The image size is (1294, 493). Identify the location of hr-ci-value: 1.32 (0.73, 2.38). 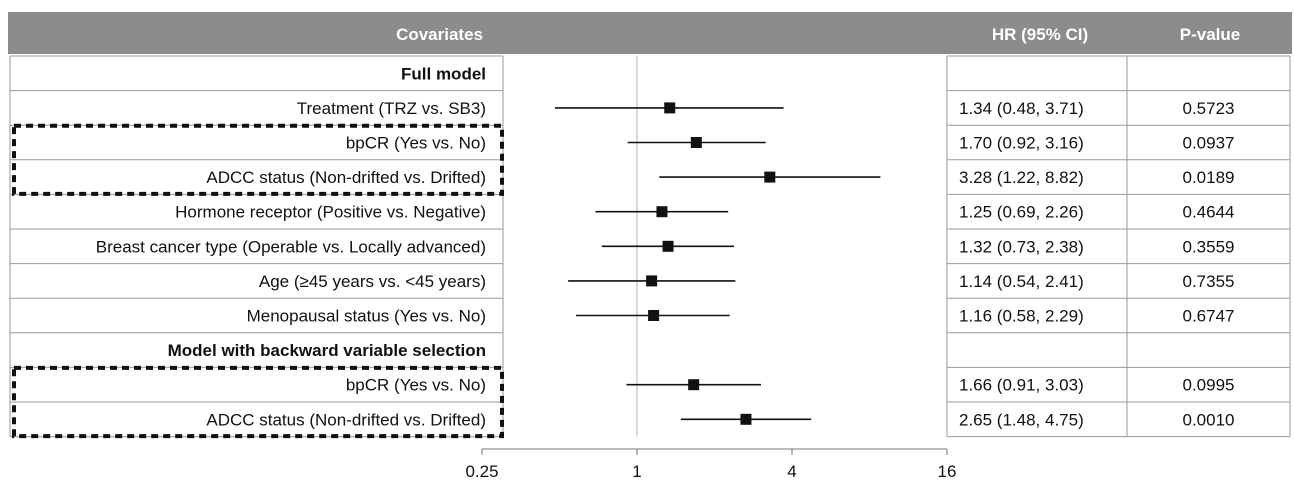
(1021, 246).